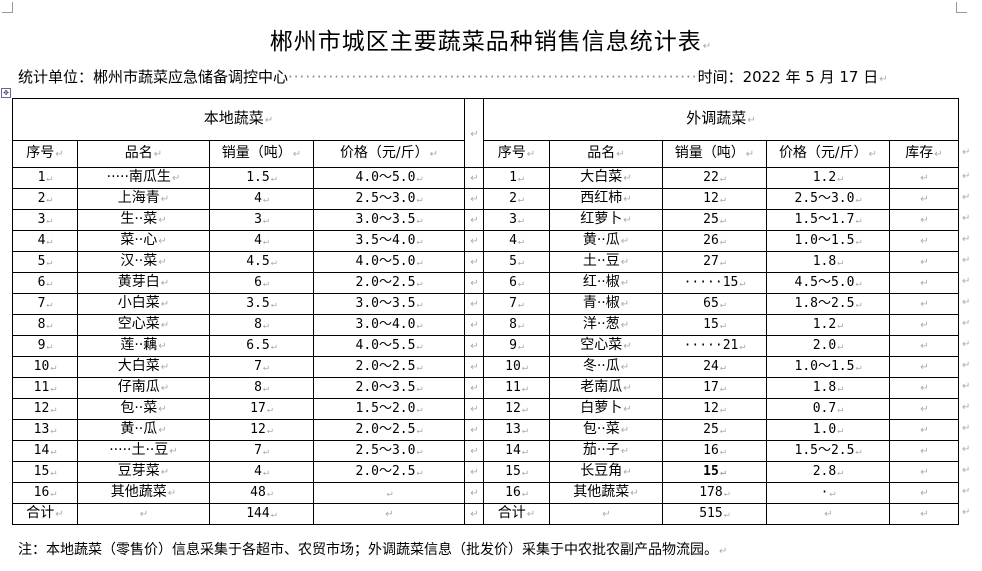 This screenshot has width=982, height=571. Describe the element at coordinates (389, 514) in the screenshot. I see `local-total-price-cell` at that location.